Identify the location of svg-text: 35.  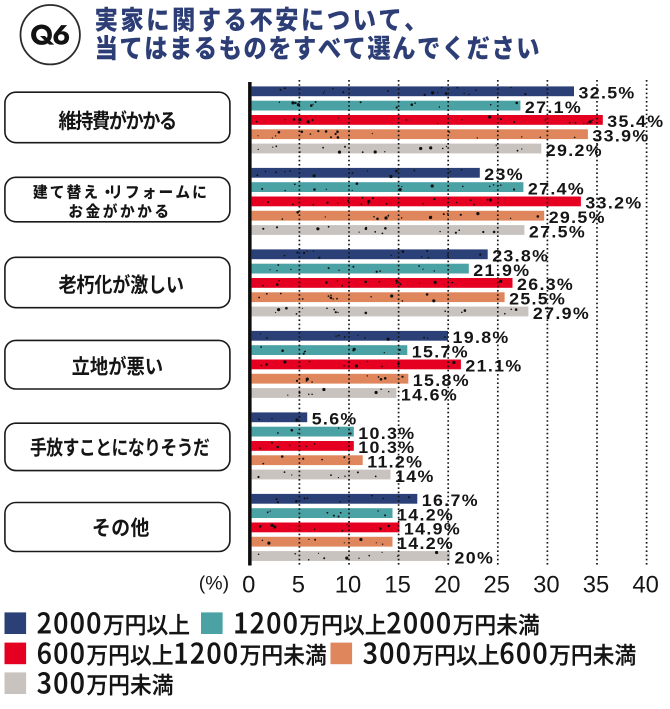
(596, 585).